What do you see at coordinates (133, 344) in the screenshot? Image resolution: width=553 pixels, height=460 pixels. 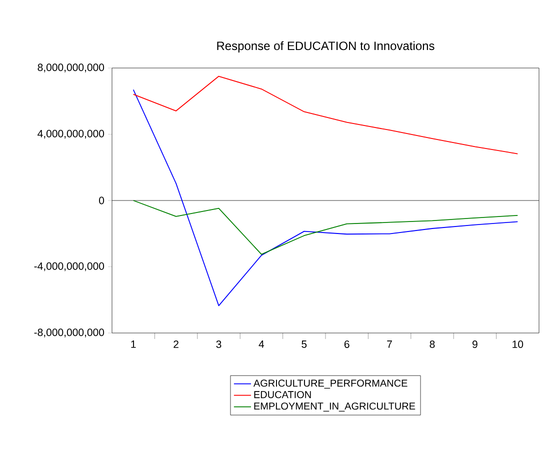 I see `x-tick-label: 1` at bounding box center [133, 344].